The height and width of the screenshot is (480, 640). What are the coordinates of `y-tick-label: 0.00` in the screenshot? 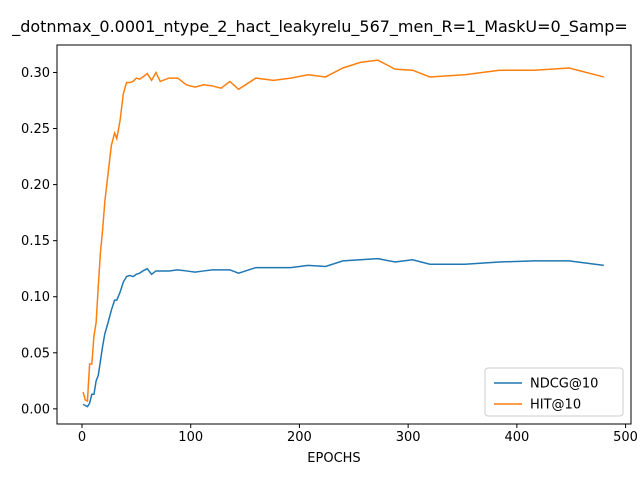 It's located at (35, 409).